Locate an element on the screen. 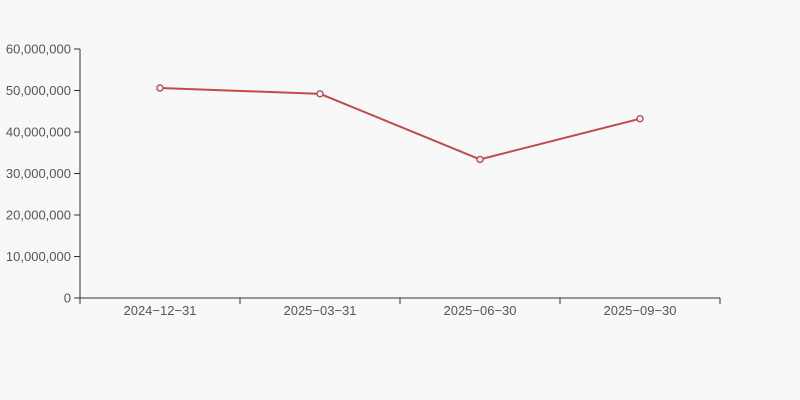 The width and height of the screenshot is (800, 400). x-tick-label: 2024−12−31 is located at coordinates (159, 310).